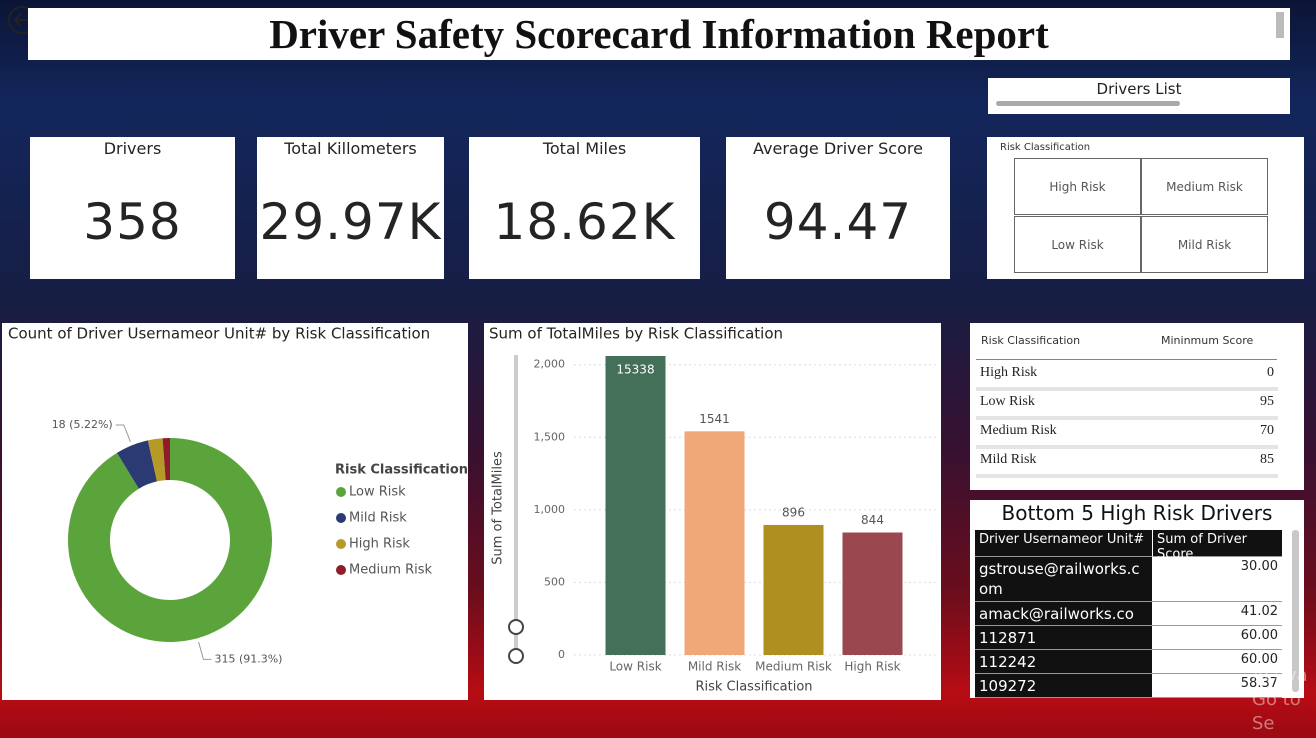  Describe the element at coordinates (1063, 638) in the screenshot. I see `cell: 112871` at that location.